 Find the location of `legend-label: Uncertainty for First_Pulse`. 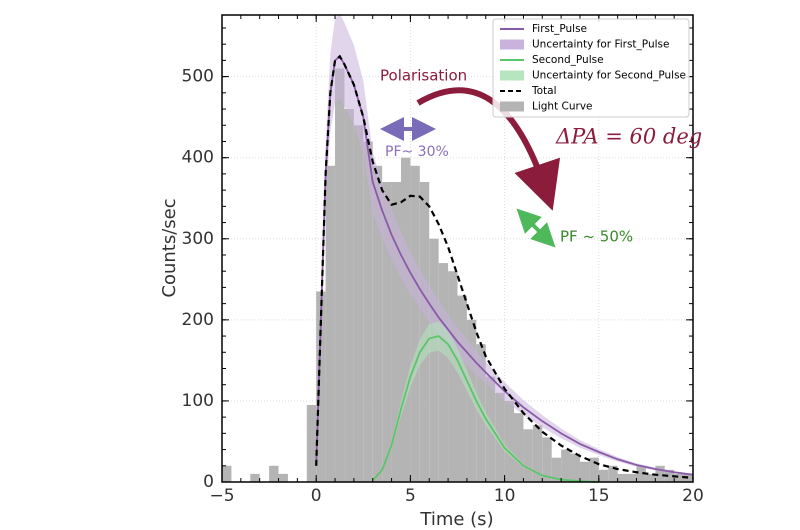

legend-label: Uncertainty for First_Pulse is located at coordinates (600, 45).